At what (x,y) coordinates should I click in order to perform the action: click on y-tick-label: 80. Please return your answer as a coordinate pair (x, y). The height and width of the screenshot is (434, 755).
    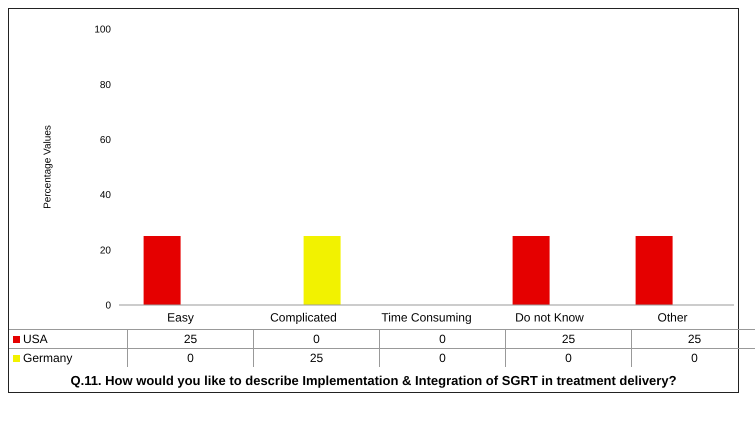
    Looking at the image, I should click on (106, 85).